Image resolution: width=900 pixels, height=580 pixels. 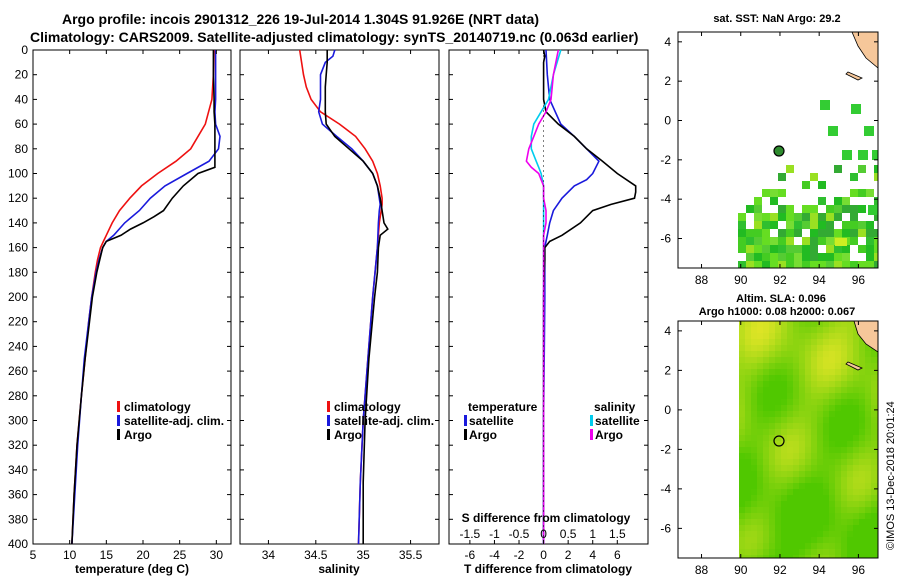 I want to click on depth-tick-label: 100, so click(x=18, y=174).